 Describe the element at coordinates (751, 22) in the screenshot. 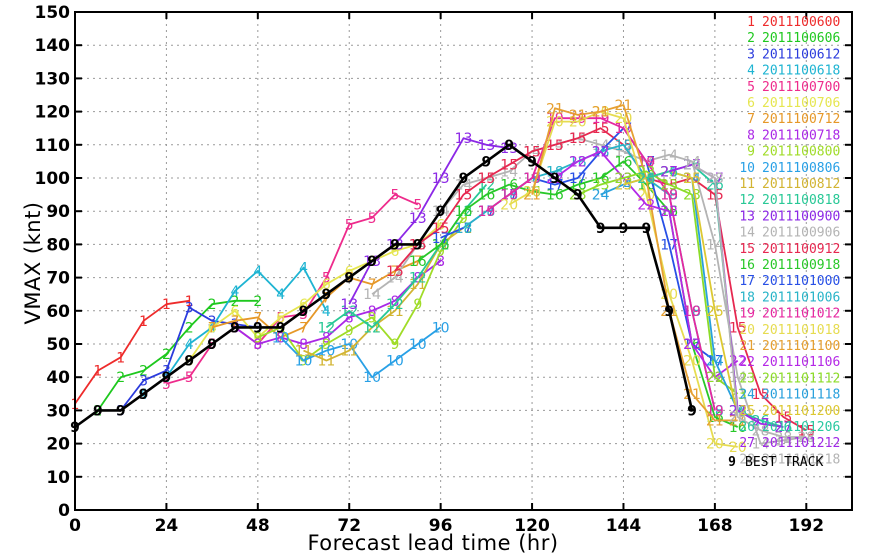

I see `legend-marker: 1` at that location.